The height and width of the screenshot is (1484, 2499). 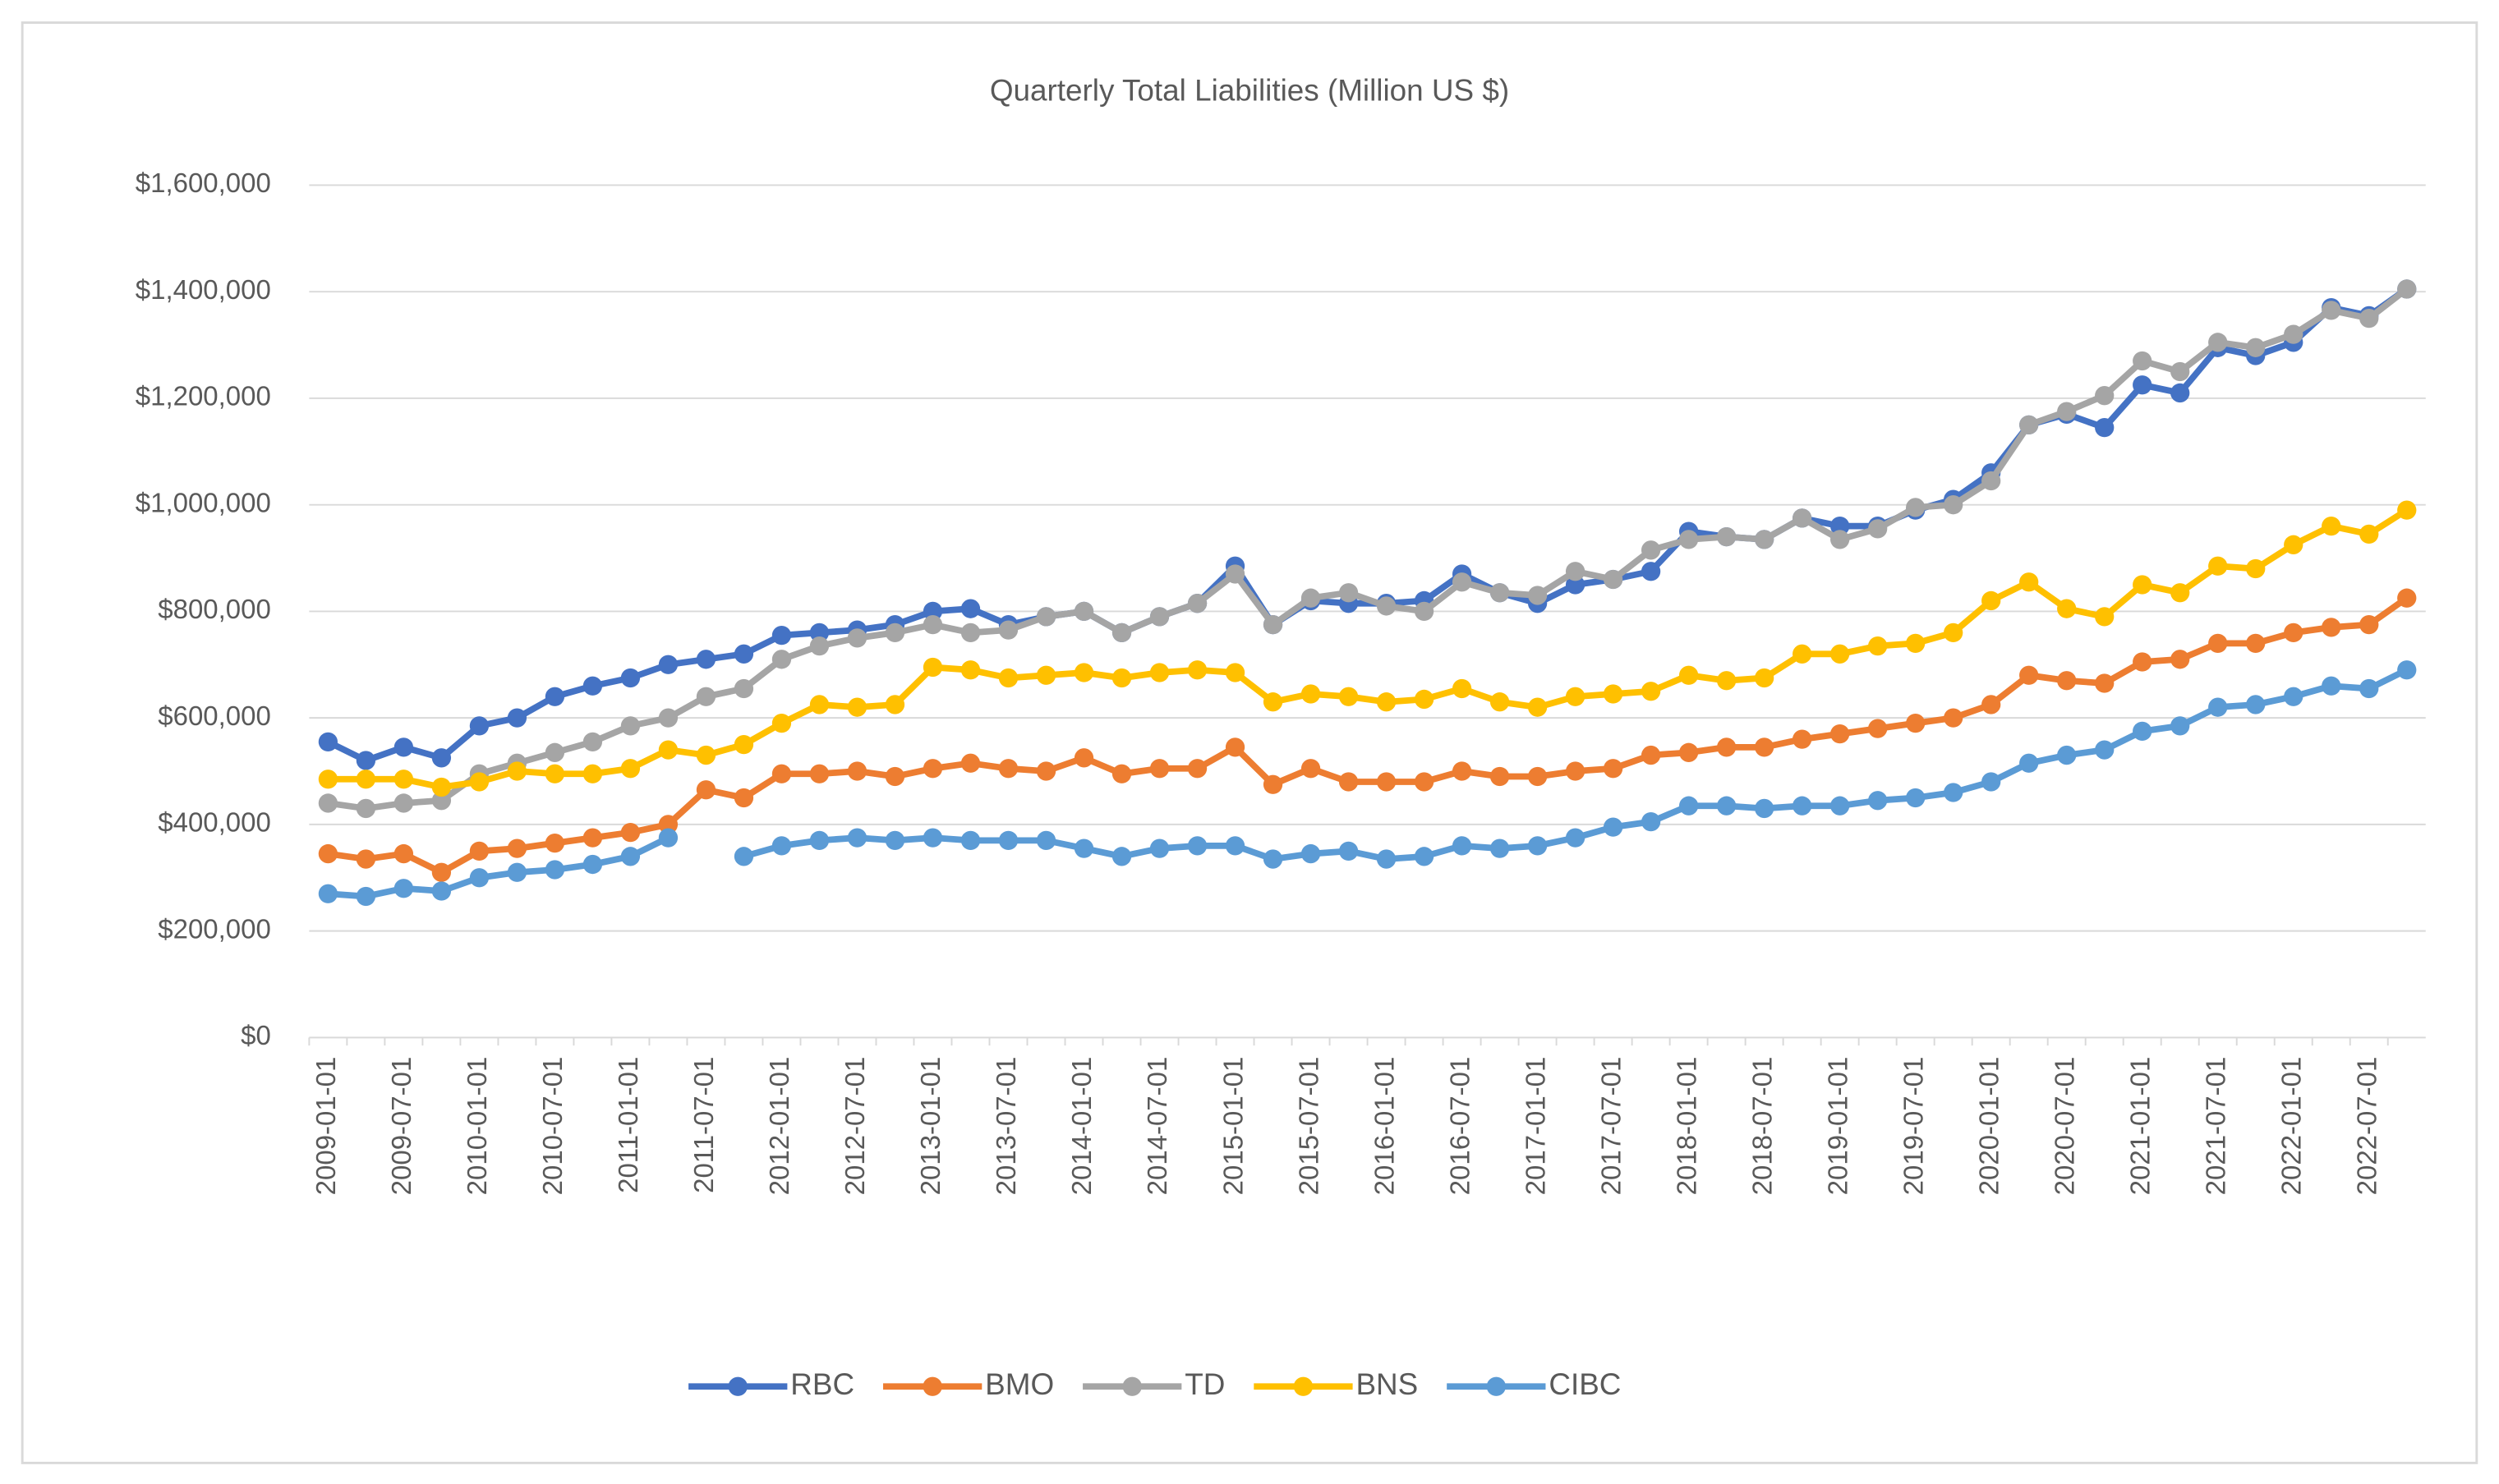 What do you see at coordinates (203, 502) in the screenshot?
I see `y-tick-label: $1,000,000` at bounding box center [203, 502].